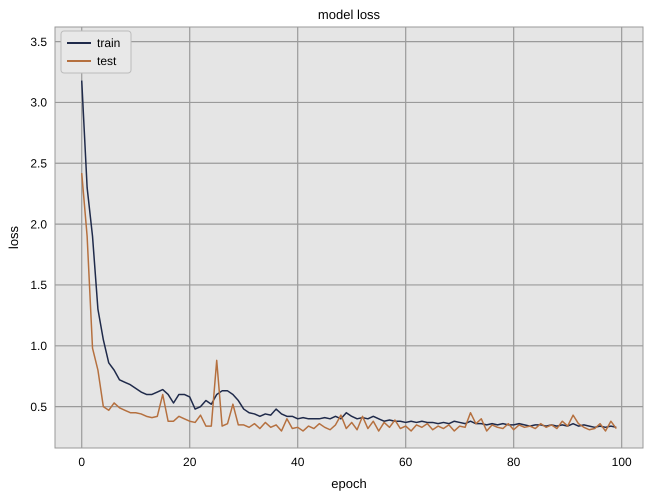 Image resolution: width=651 pixels, height=496 pixels. I want to click on x-tick-label: 40, so click(298, 462).